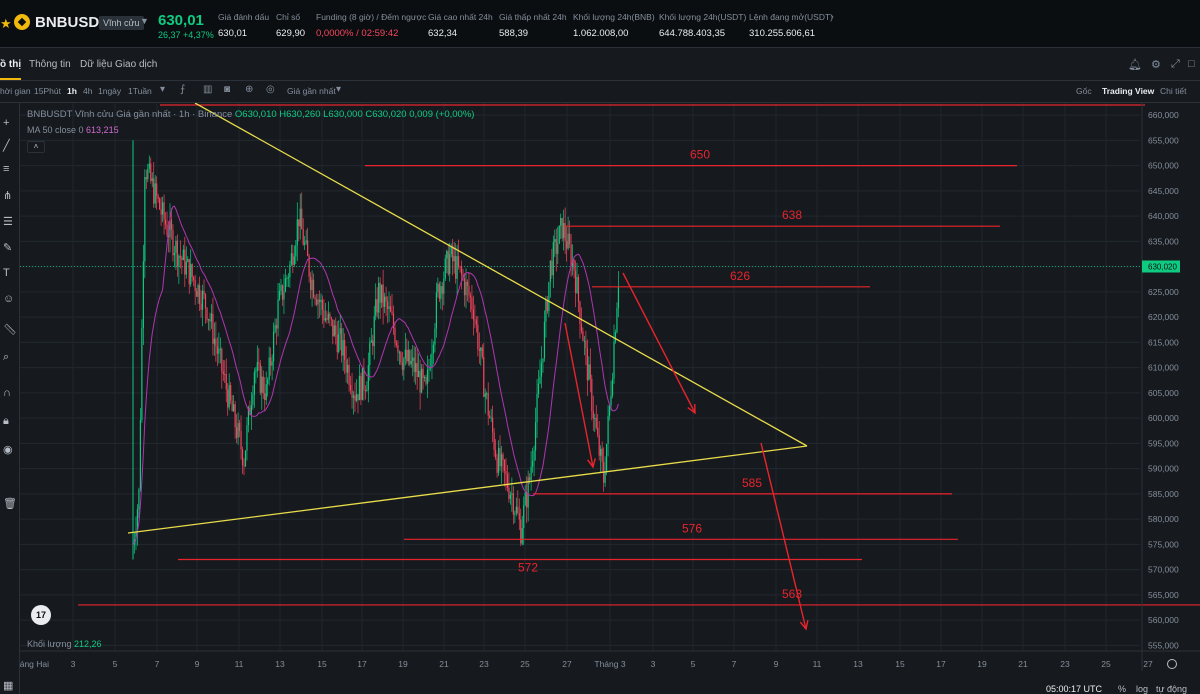 This screenshot has height=694, width=1200. I want to click on volume-legend: Khối lượng 212,26, so click(64, 644).